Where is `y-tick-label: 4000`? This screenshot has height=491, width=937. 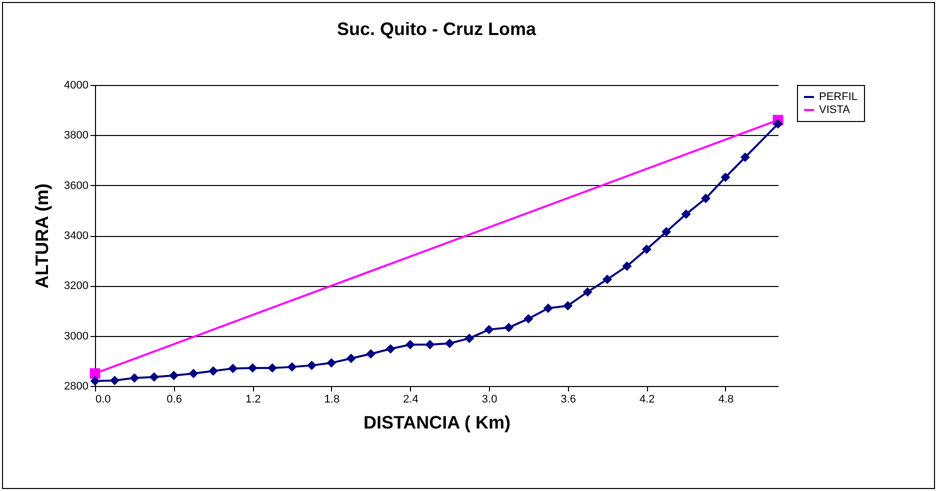 y-tick-label: 4000 is located at coordinates (76, 86).